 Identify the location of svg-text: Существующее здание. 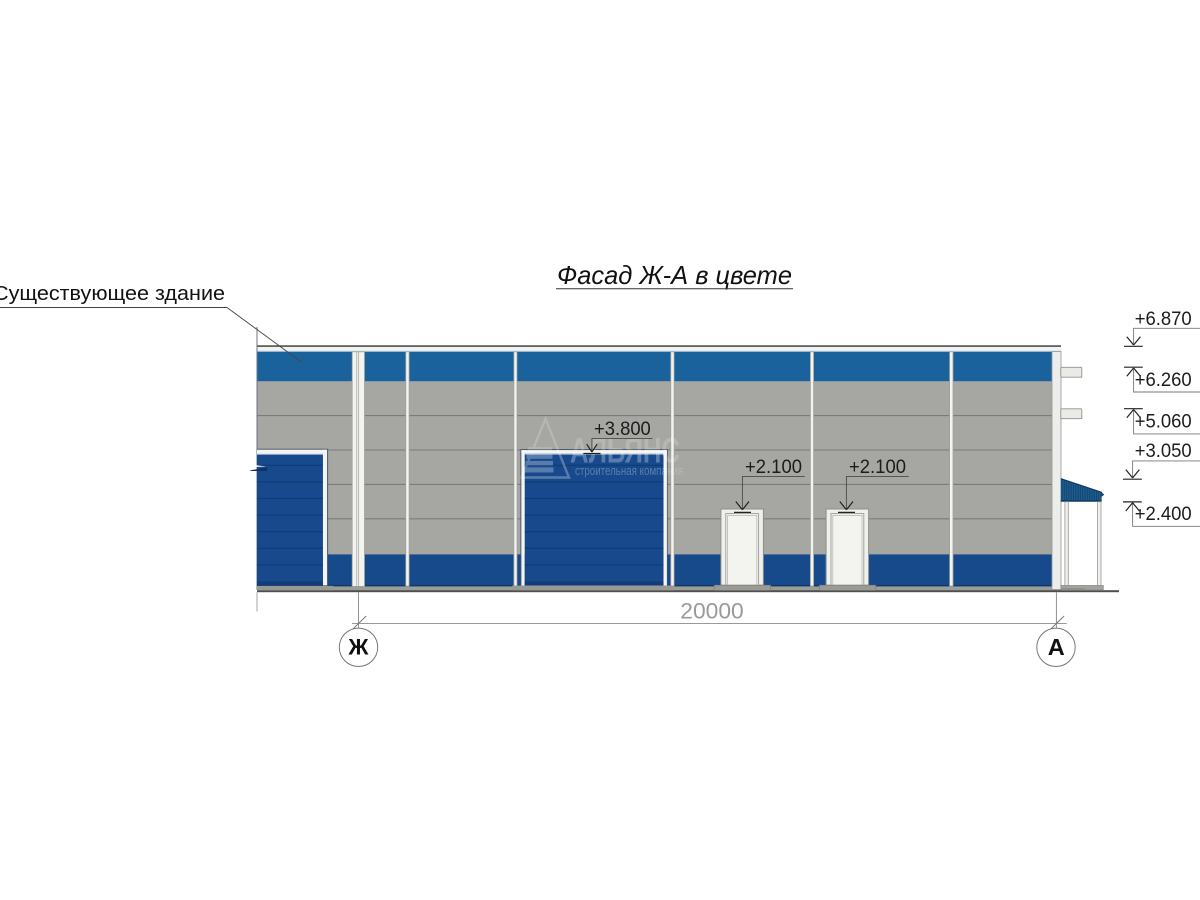
(112, 293).